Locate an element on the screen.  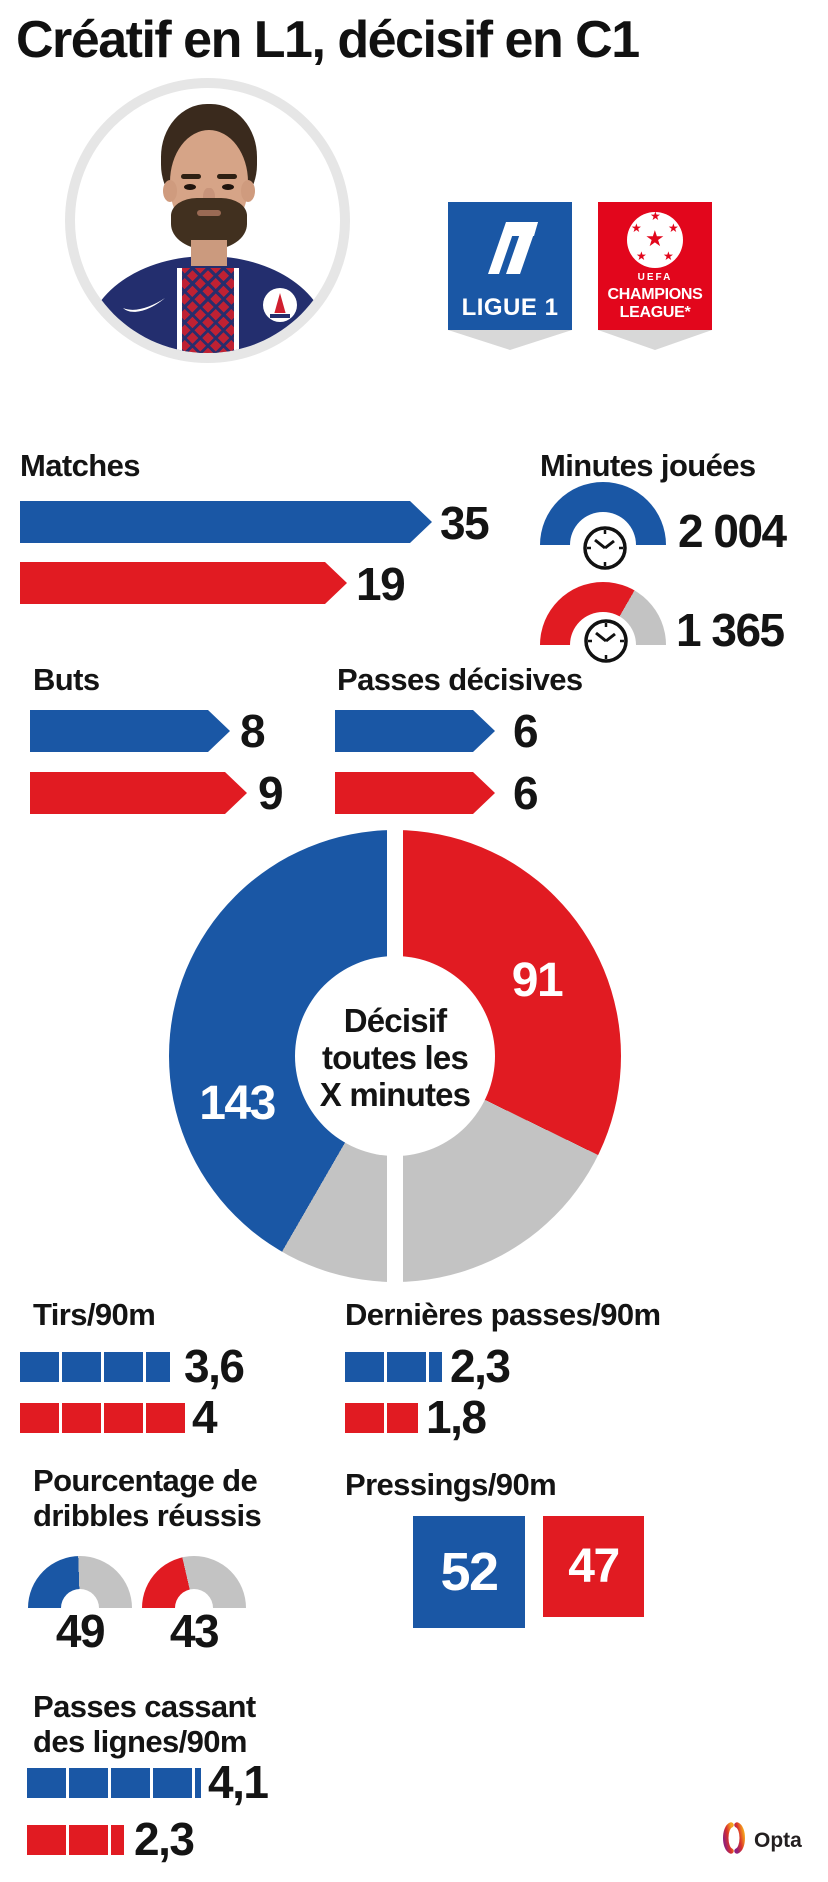
player-ear-left is located at coordinates (170, 191).